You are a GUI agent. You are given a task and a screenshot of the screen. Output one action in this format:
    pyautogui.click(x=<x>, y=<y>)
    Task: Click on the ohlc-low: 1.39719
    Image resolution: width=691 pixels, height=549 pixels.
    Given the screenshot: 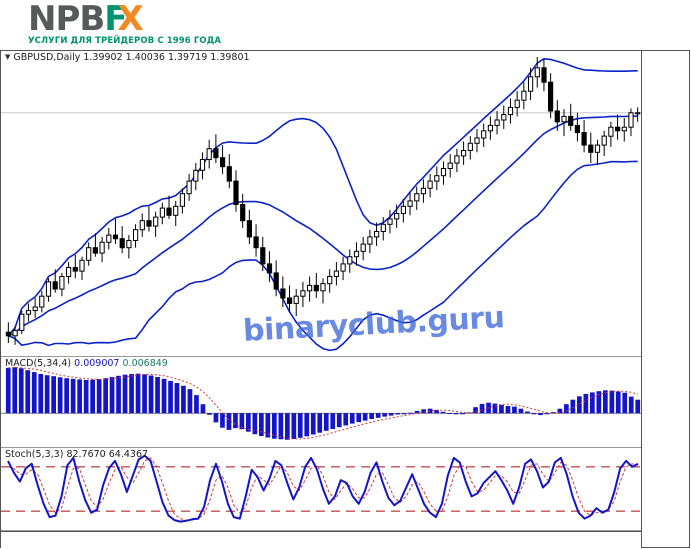 What is the action you would take?
    pyautogui.click(x=187, y=57)
    